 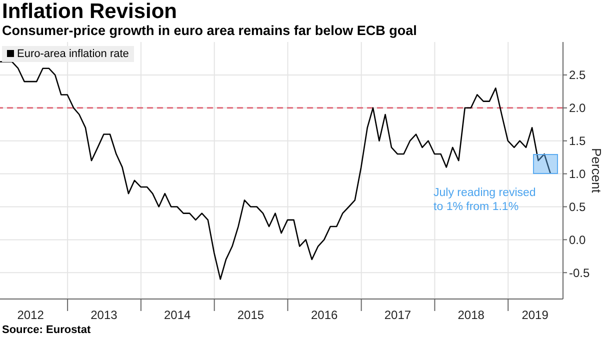 I want to click on x-tick-label: 2016, so click(x=324, y=315).